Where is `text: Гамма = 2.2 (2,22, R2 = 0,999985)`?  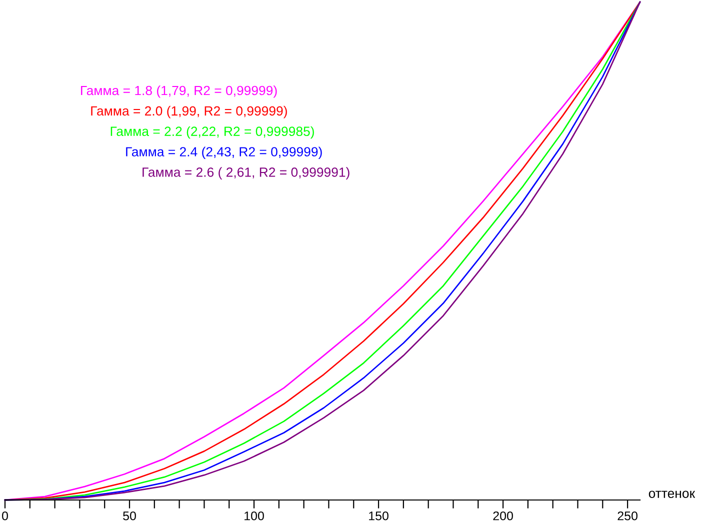
text: Гамма = 2.2 (2,22, R2 = 0,999985) is located at coordinates (212, 132).